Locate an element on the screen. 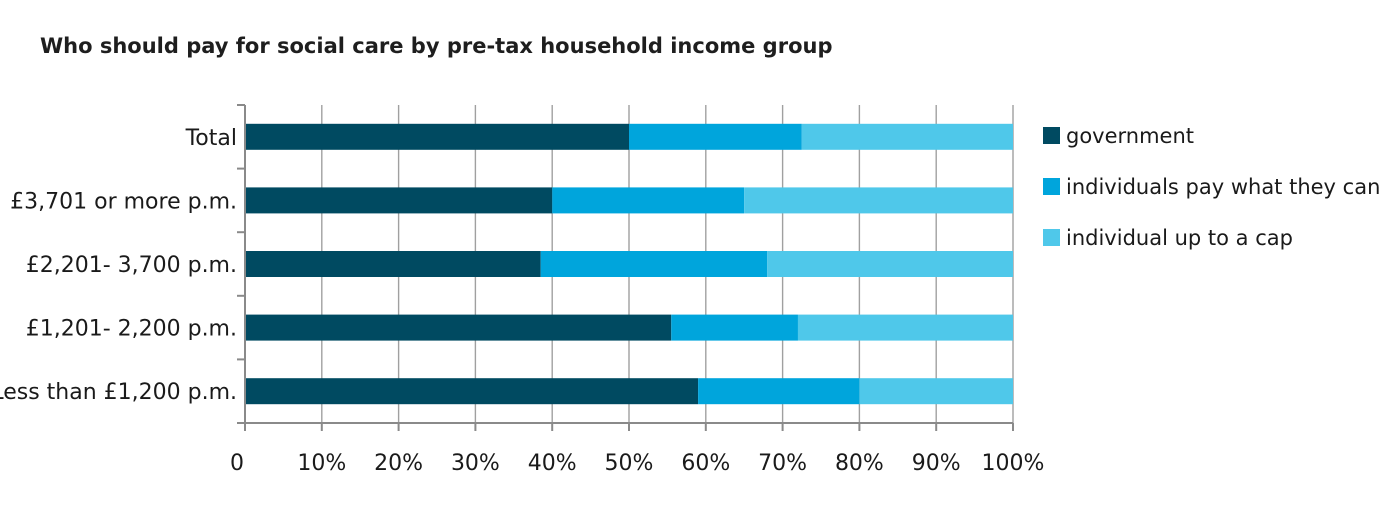  x-tick-label: 10% is located at coordinates (321, 463).